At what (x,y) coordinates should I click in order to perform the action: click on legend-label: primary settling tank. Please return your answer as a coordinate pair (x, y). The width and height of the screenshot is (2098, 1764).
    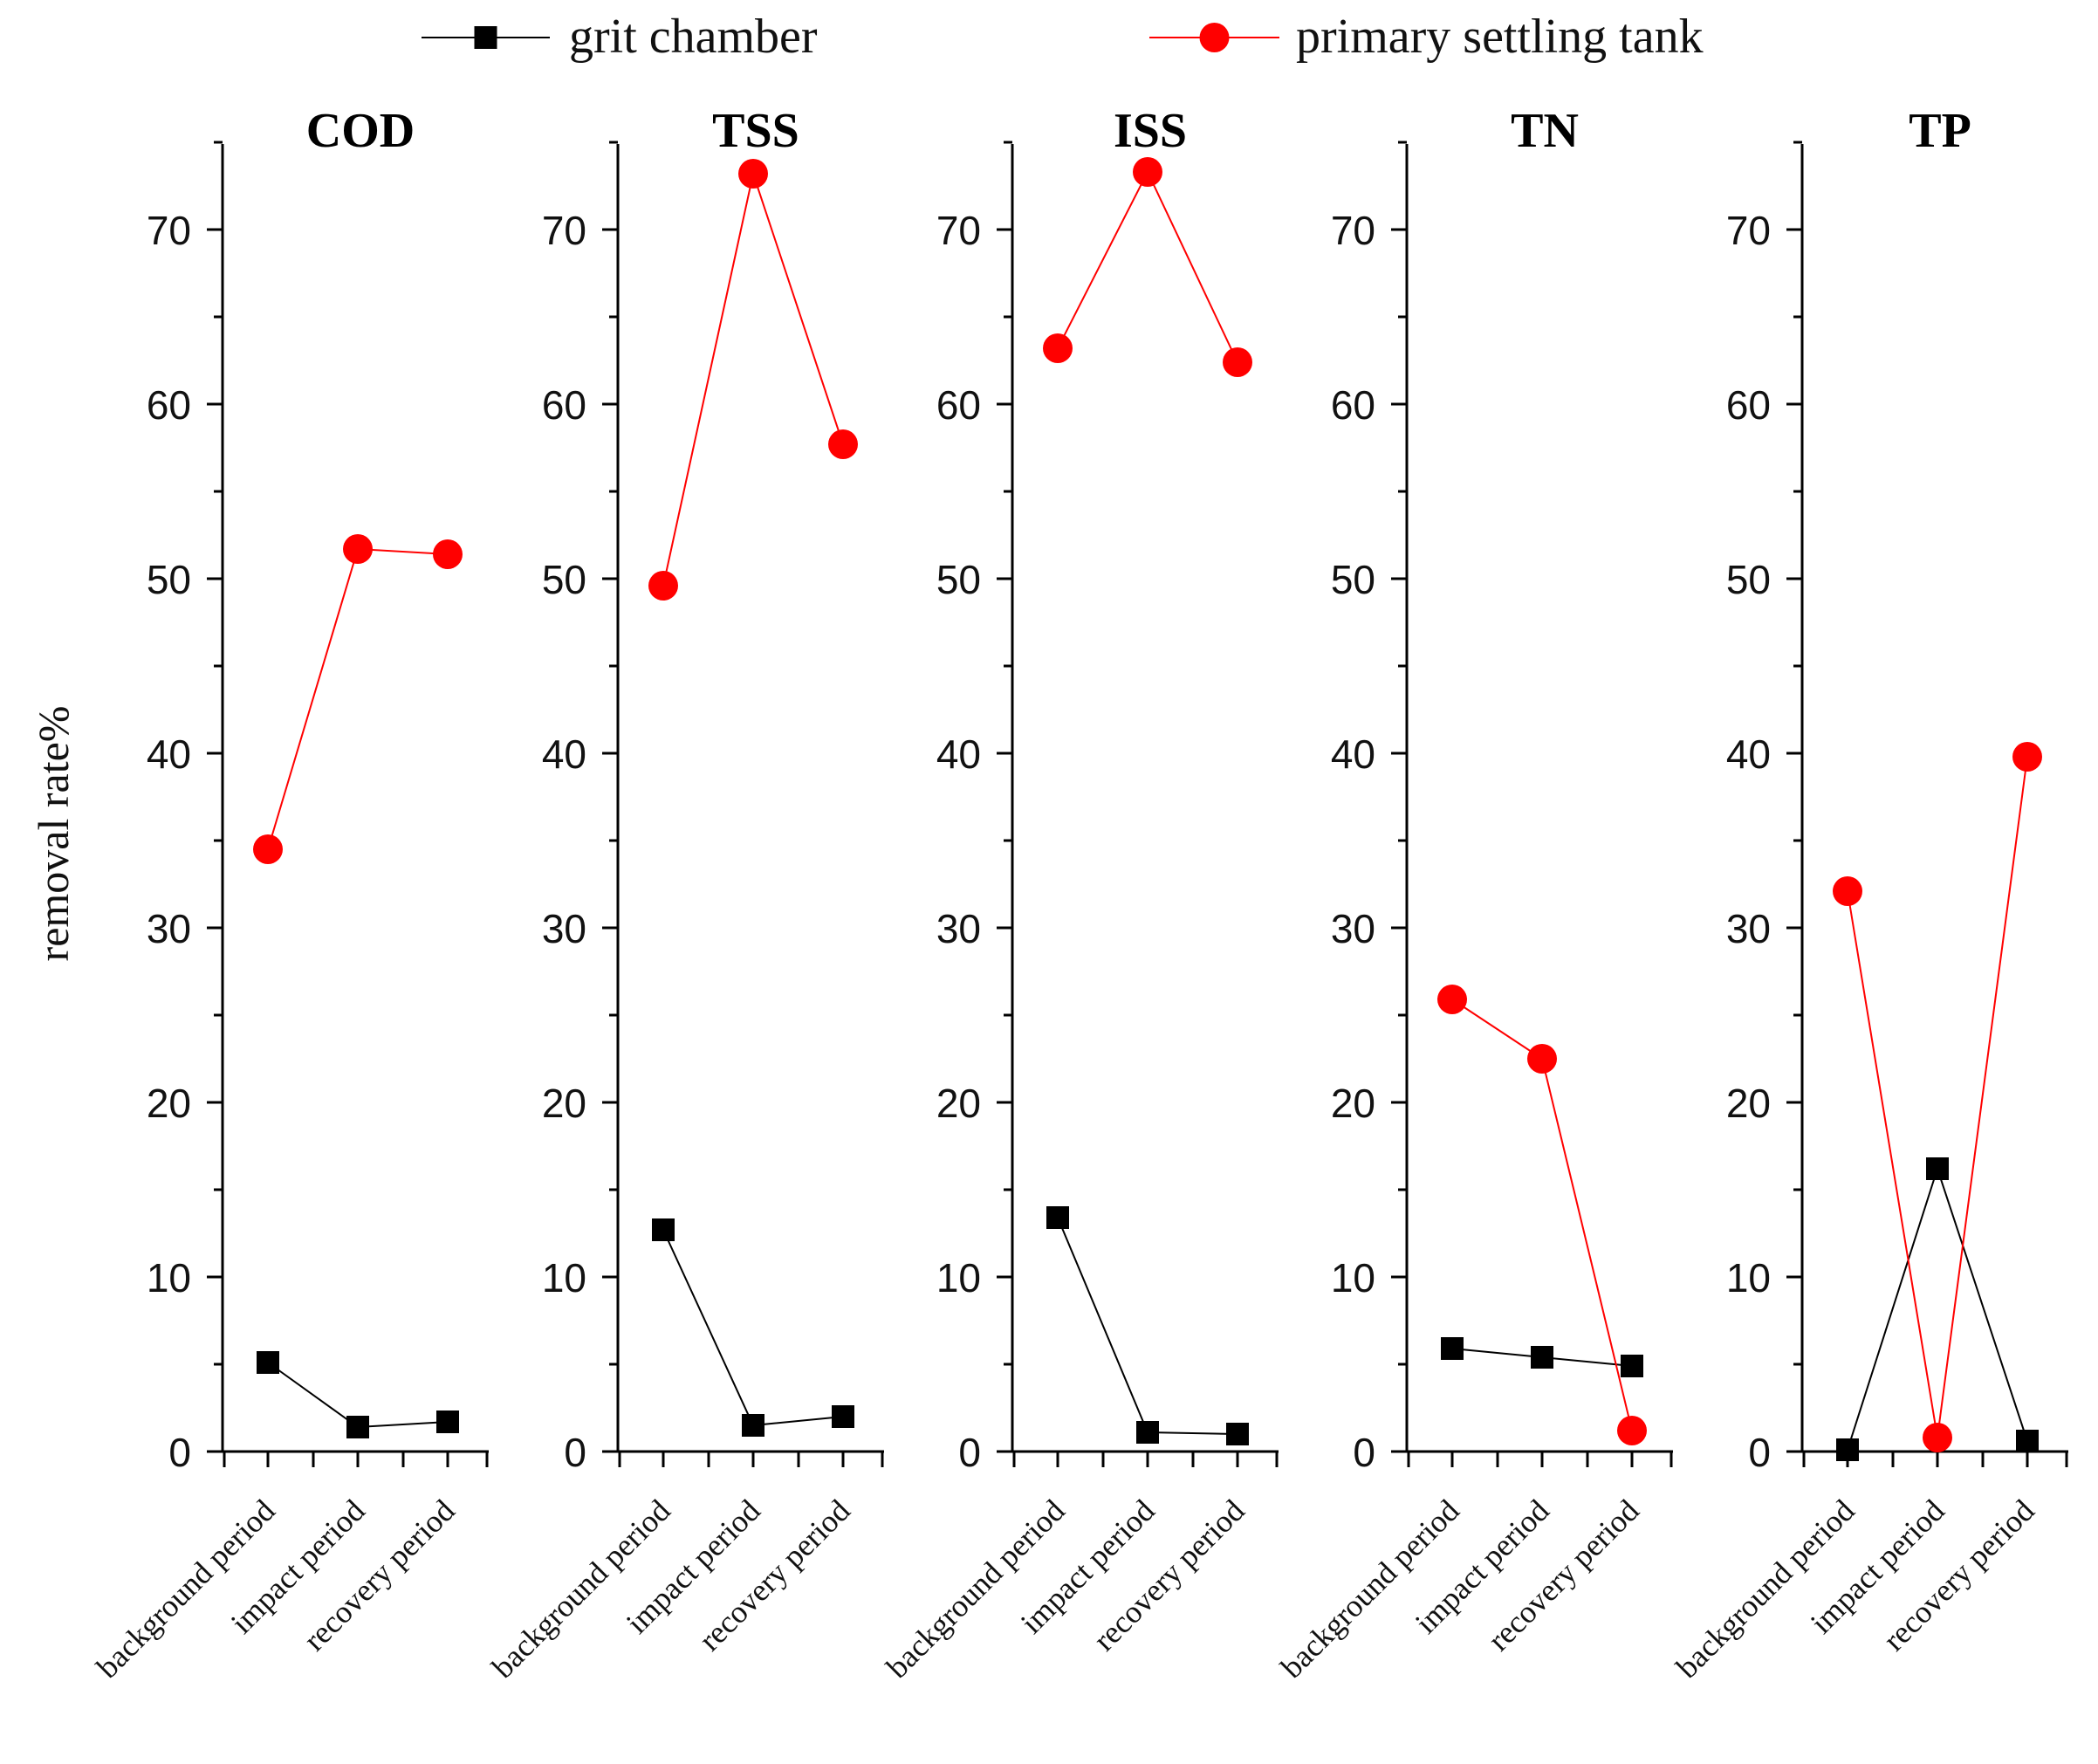
    Looking at the image, I should click on (1500, 37).